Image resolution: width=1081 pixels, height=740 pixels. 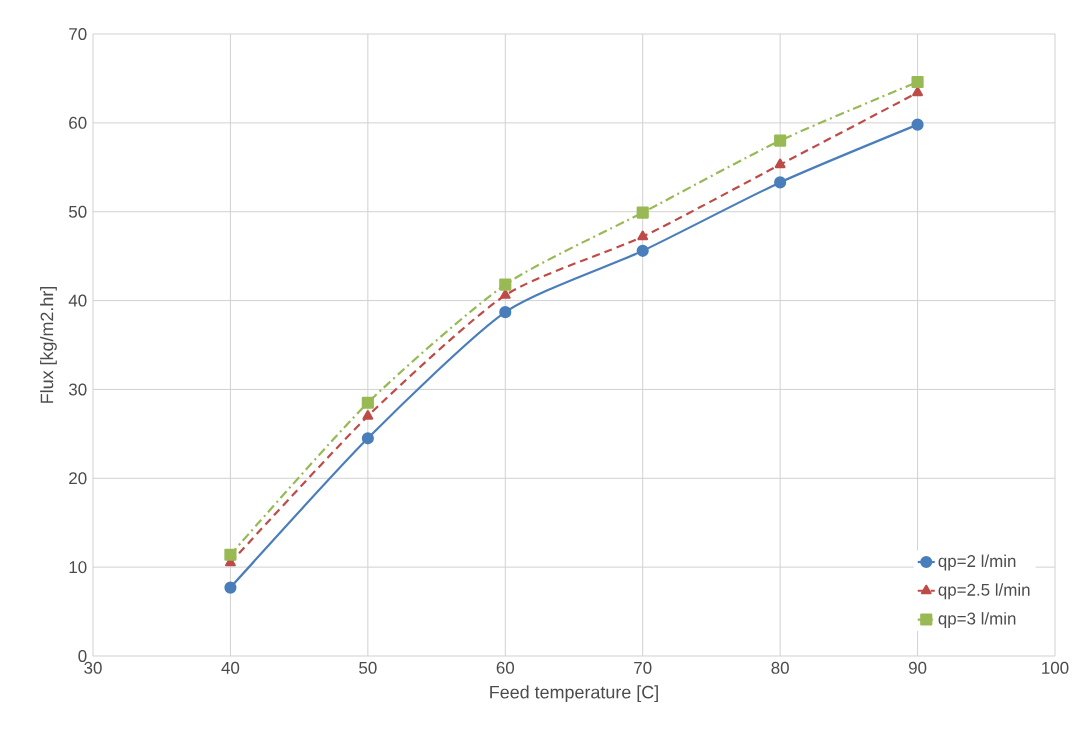 What do you see at coordinates (977, 562) in the screenshot?
I see `legend-label: qp=2 l/min` at bounding box center [977, 562].